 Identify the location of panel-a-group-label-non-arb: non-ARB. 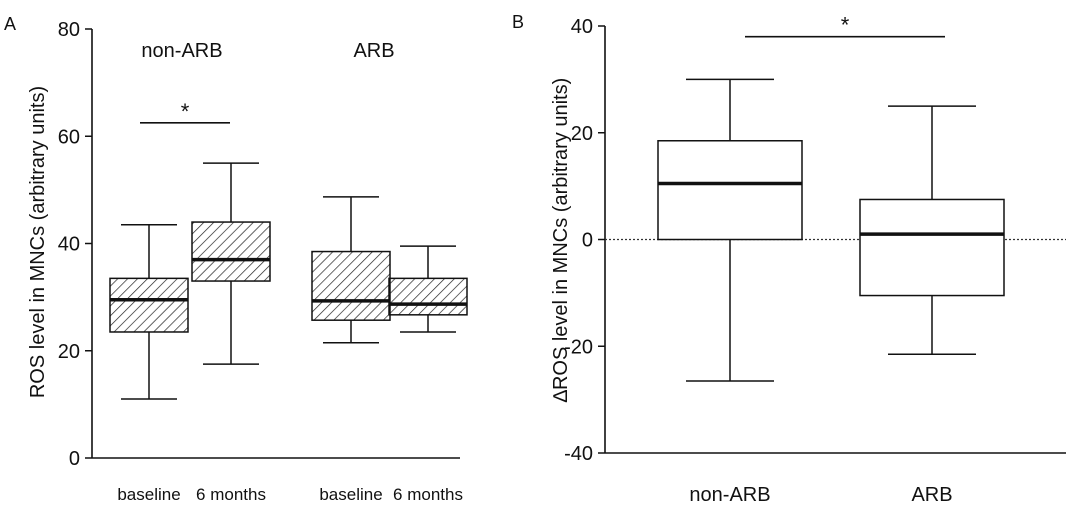
(181, 51).